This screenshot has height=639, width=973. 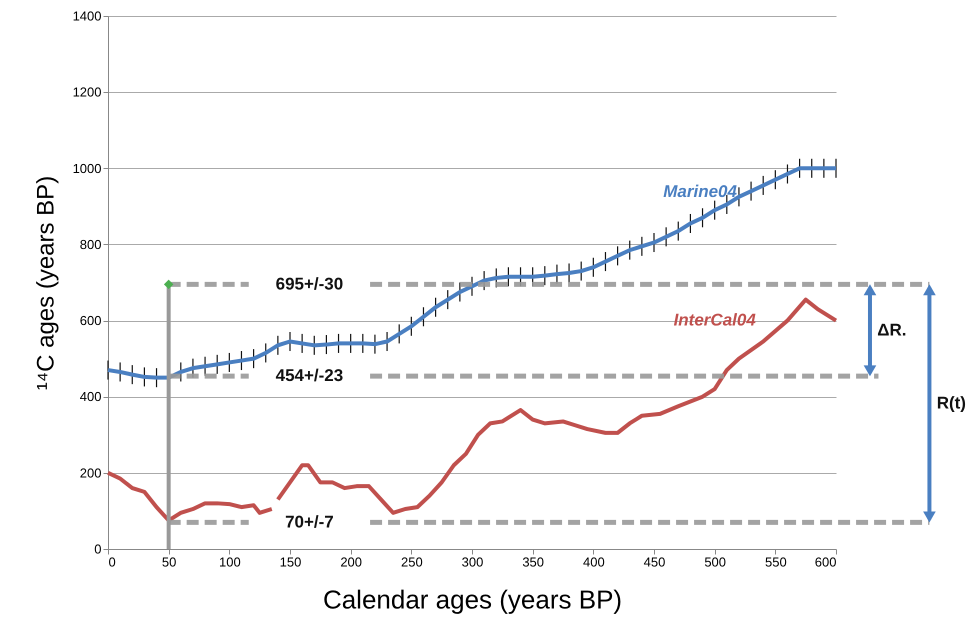 What do you see at coordinates (91, 320) in the screenshot?
I see `y-tick-label: 600` at bounding box center [91, 320].